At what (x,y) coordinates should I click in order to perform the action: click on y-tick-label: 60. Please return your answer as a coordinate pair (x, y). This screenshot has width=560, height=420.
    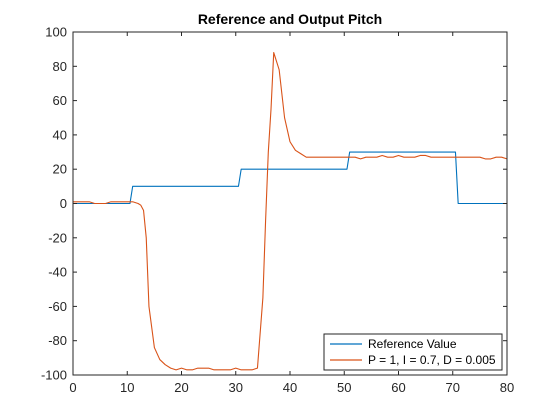
    Looking at the image, I should click on (60, 100).